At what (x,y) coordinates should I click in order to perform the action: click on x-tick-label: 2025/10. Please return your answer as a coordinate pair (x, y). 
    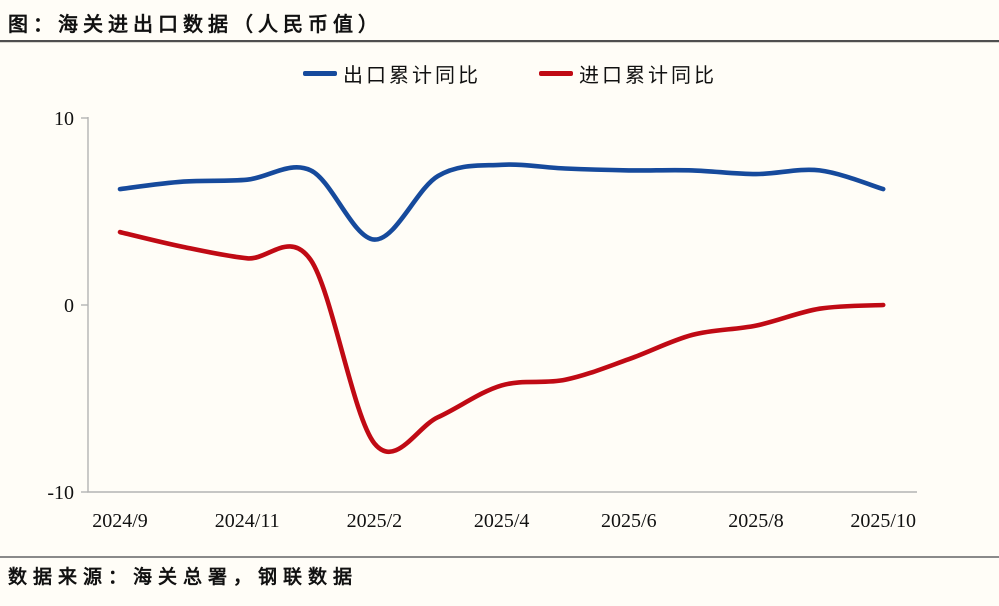
    Looking at the image, I should click on (883, 521).